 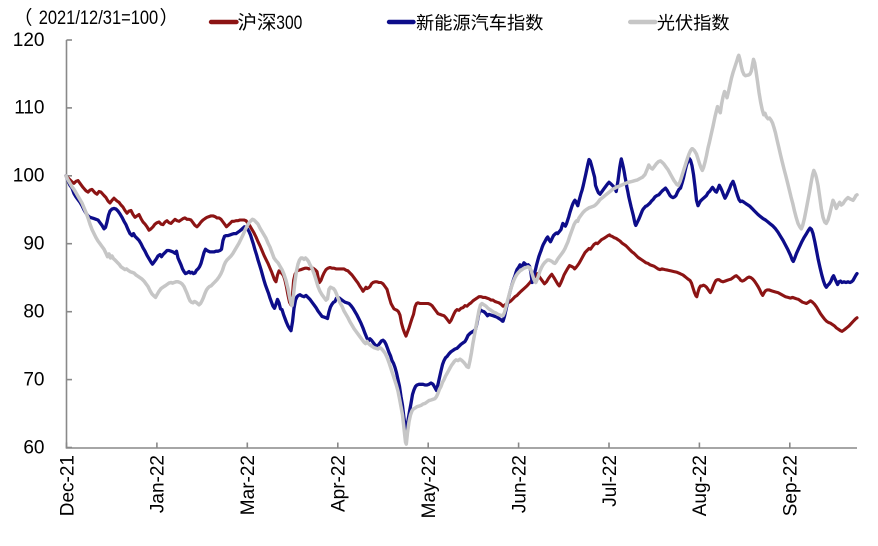 I want to click on svg-text: Jun-22, so click(x=519, y=484).